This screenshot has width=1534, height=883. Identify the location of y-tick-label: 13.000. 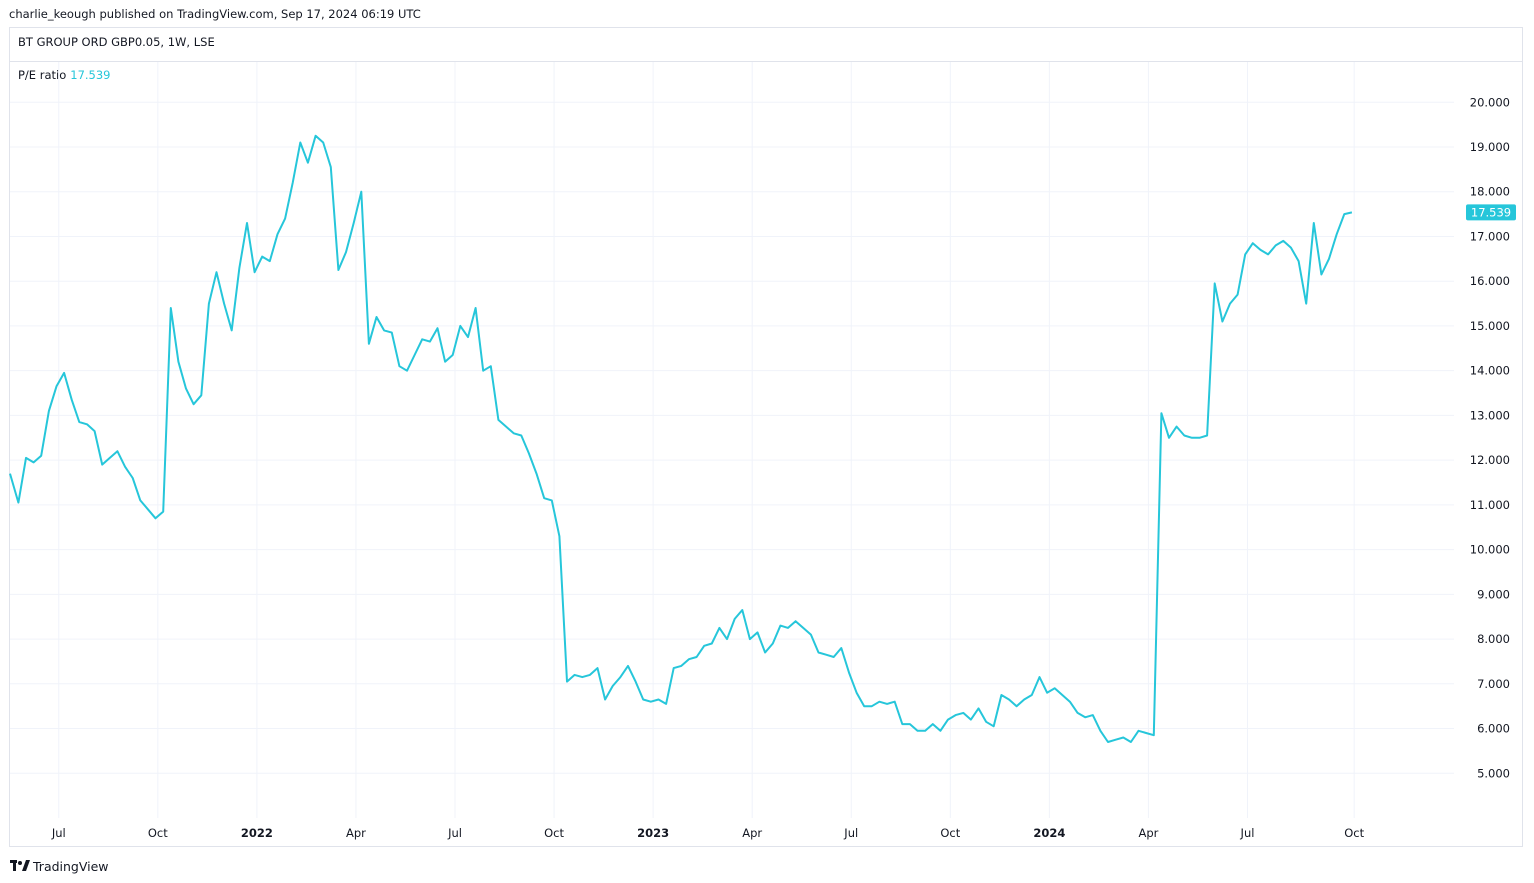
(1490, 415).